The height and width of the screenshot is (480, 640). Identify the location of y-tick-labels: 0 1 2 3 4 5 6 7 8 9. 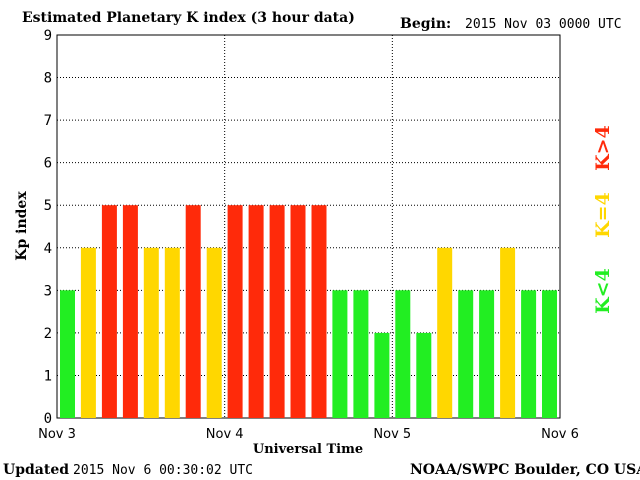
(48, 227).